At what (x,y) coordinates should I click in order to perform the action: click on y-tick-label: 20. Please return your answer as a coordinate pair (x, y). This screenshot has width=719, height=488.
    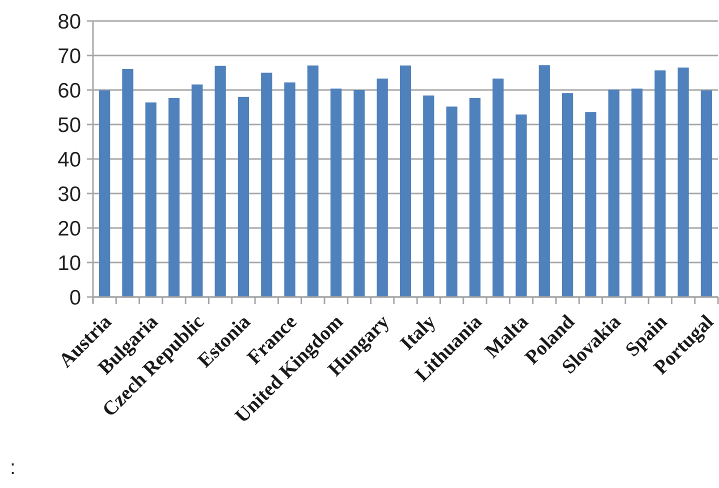
    Looking at the image, I should click on (69, 228).